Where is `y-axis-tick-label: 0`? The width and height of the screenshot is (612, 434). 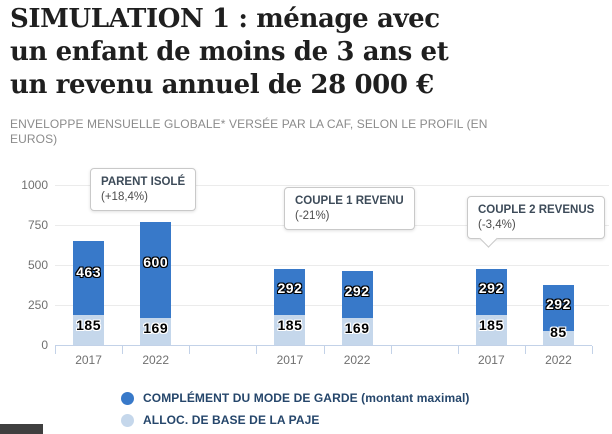 y-axis-tick-label: 0 is located at coordinates (44, 345).